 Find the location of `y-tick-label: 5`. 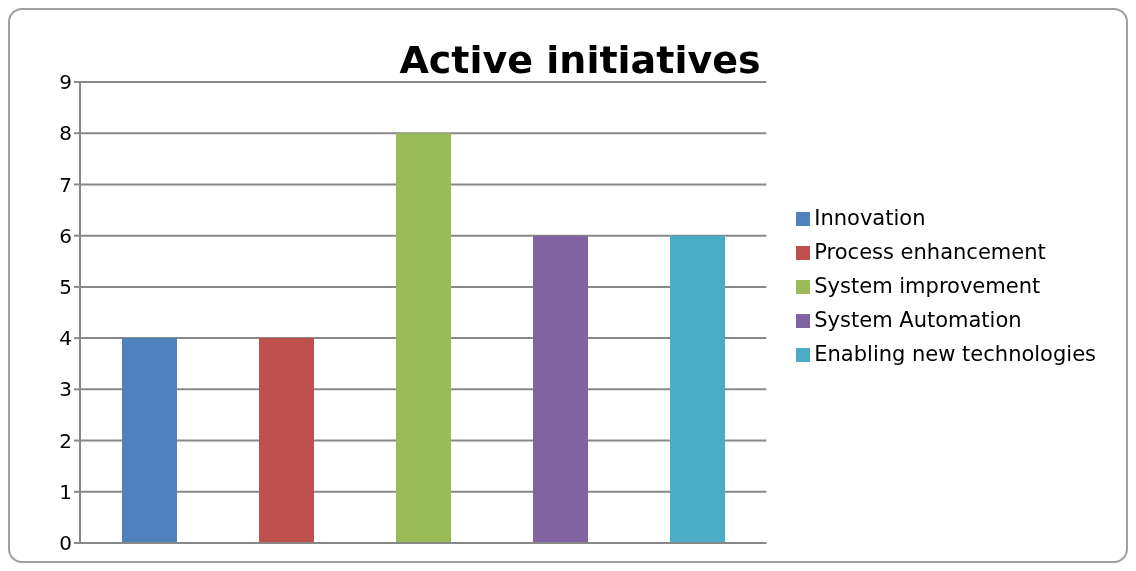

y-tick-label: 5 is located at coordinates (65, 286).